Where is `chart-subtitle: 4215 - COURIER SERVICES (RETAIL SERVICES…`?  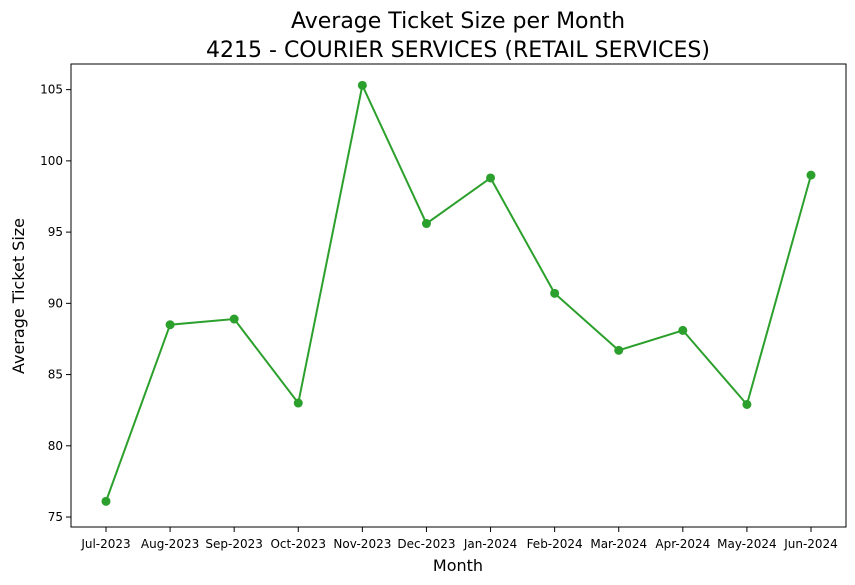 chart-subtitle: 4215 - COURIER SERVICES (RETAIL SERVICES… is located at coordinates (458, 50).